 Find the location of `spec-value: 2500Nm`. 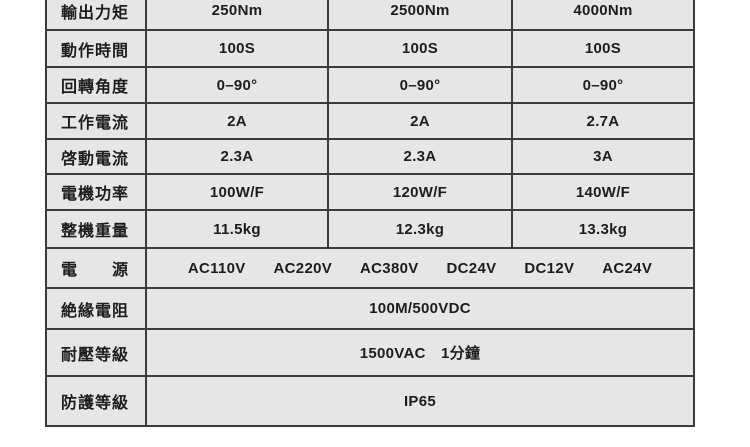

spec-value: 2500Nm is located at coordinates (420, 15).